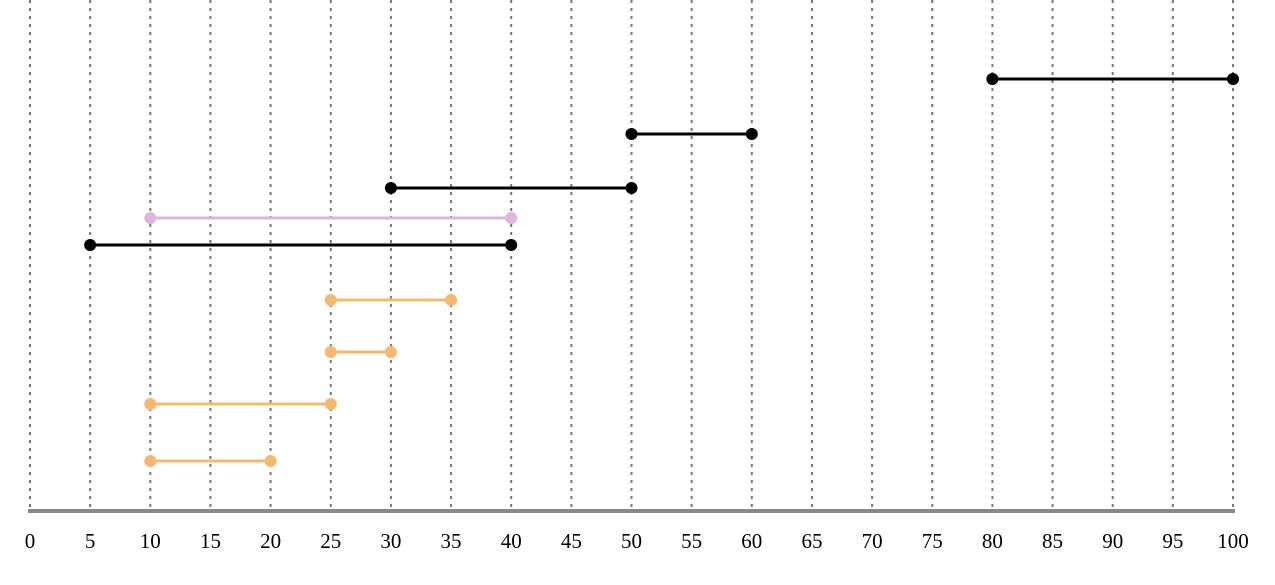 The width and height of the screenshot is (1275, 585). I want to click on x-tick-label: 90, so click(1112, 541).